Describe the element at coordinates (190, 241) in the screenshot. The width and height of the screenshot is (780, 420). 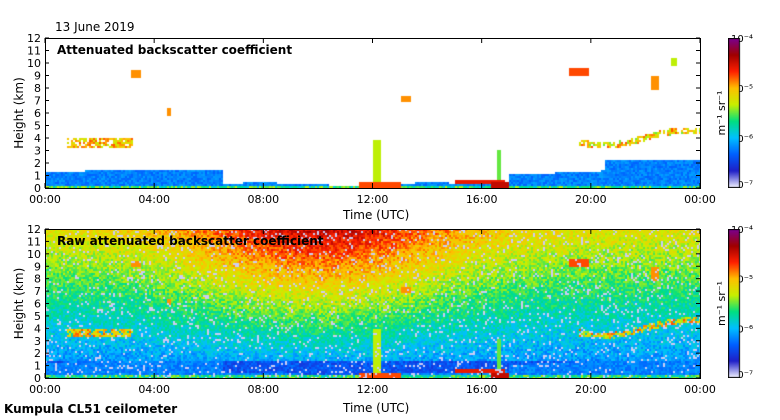
I see `panel-title: Raw attenuated backscatter coefficient` at that location.